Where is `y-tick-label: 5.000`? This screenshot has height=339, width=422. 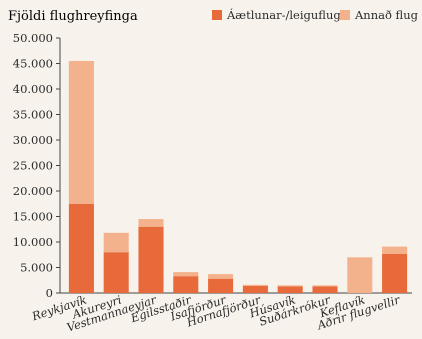 y-tick-label: 5.000 is located at coordinates (36, 268).